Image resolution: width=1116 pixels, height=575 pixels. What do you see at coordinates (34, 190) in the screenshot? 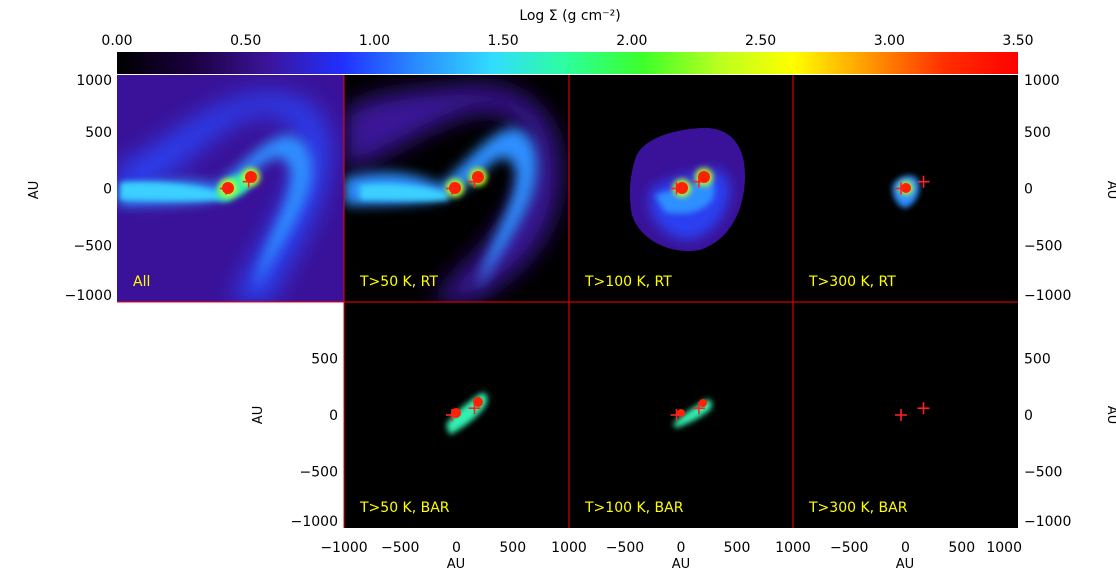
I see `y-axis-label-top-left: AU` at bounding box center [34, 190].